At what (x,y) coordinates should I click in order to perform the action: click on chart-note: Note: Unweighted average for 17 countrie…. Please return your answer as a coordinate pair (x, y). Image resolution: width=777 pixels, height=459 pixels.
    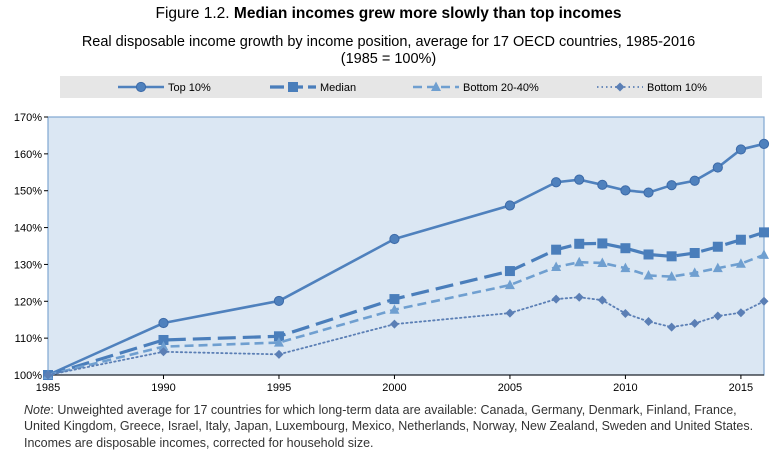
    Looking at the image, I should click on (394, 426).